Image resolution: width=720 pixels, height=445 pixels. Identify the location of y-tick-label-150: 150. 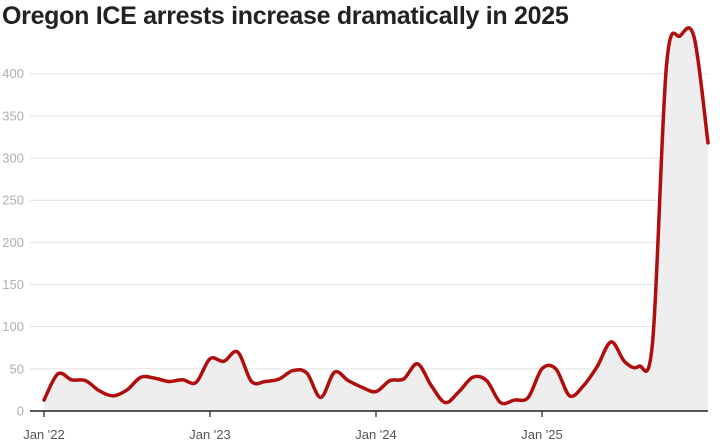
(13, 284).